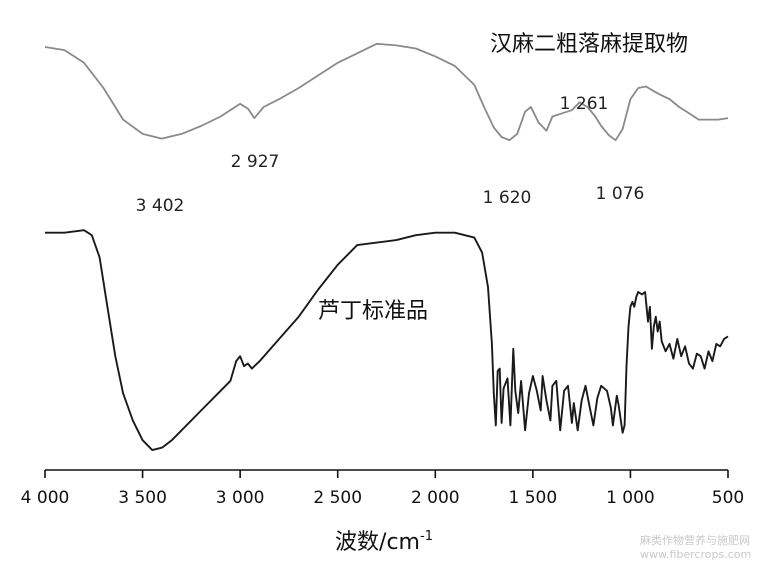 Image resolution: width=765 pixels, height=565 pixels. Describe the element at coordinates (160, 206) in the screenshot. I see `peak-label-3402: 3 402` at that location.